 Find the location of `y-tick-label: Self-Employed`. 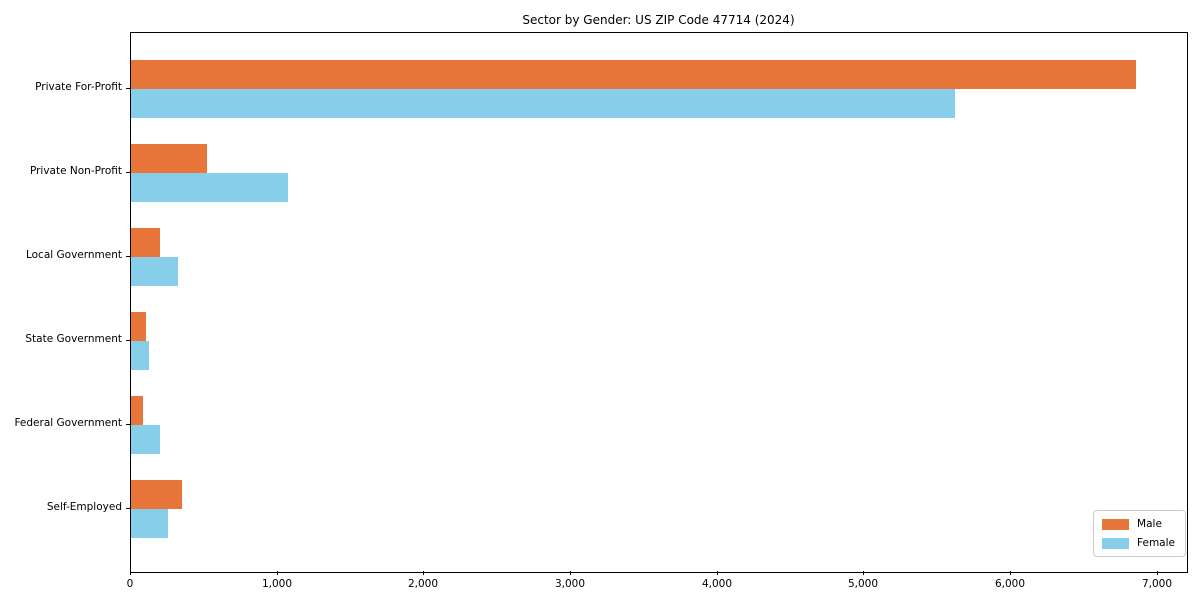

y-tick-label: Self-Employed is located at coordinates (84, 507).